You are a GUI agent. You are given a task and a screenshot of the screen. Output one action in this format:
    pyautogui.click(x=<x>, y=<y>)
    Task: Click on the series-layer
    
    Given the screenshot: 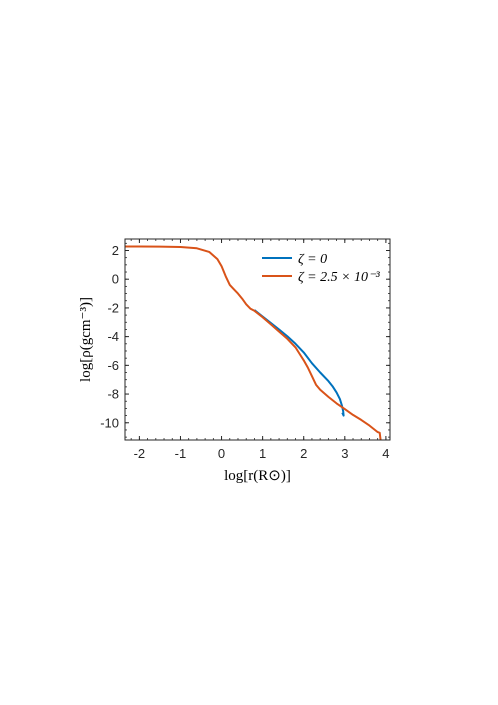 What is the action you would take?
    pyautogui.click(x=253, y=343)
    